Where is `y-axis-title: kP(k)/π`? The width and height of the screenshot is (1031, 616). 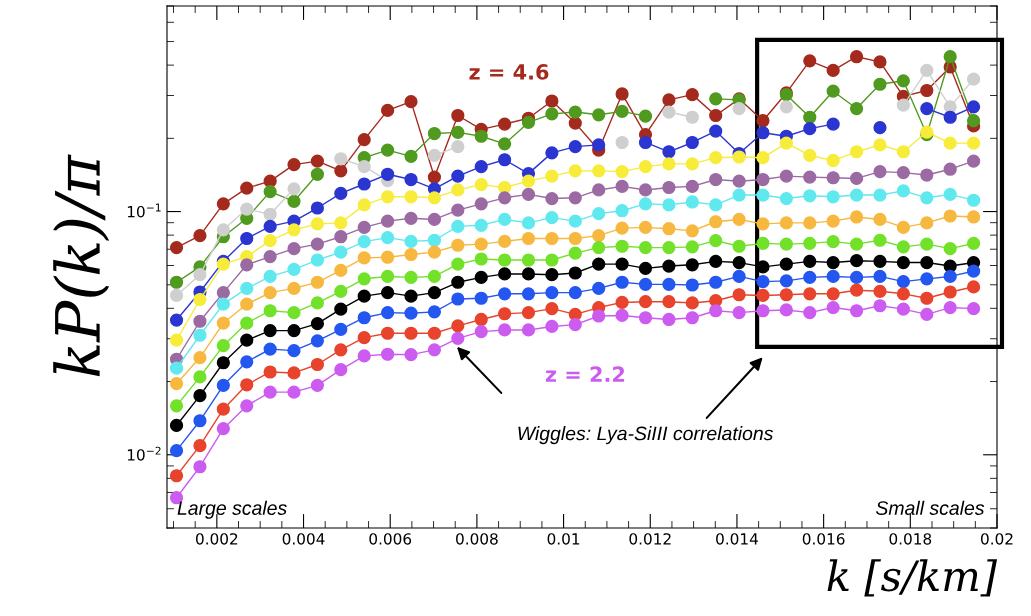
y-axis-title: kP(k)/π is located at coordinates (81, 265).